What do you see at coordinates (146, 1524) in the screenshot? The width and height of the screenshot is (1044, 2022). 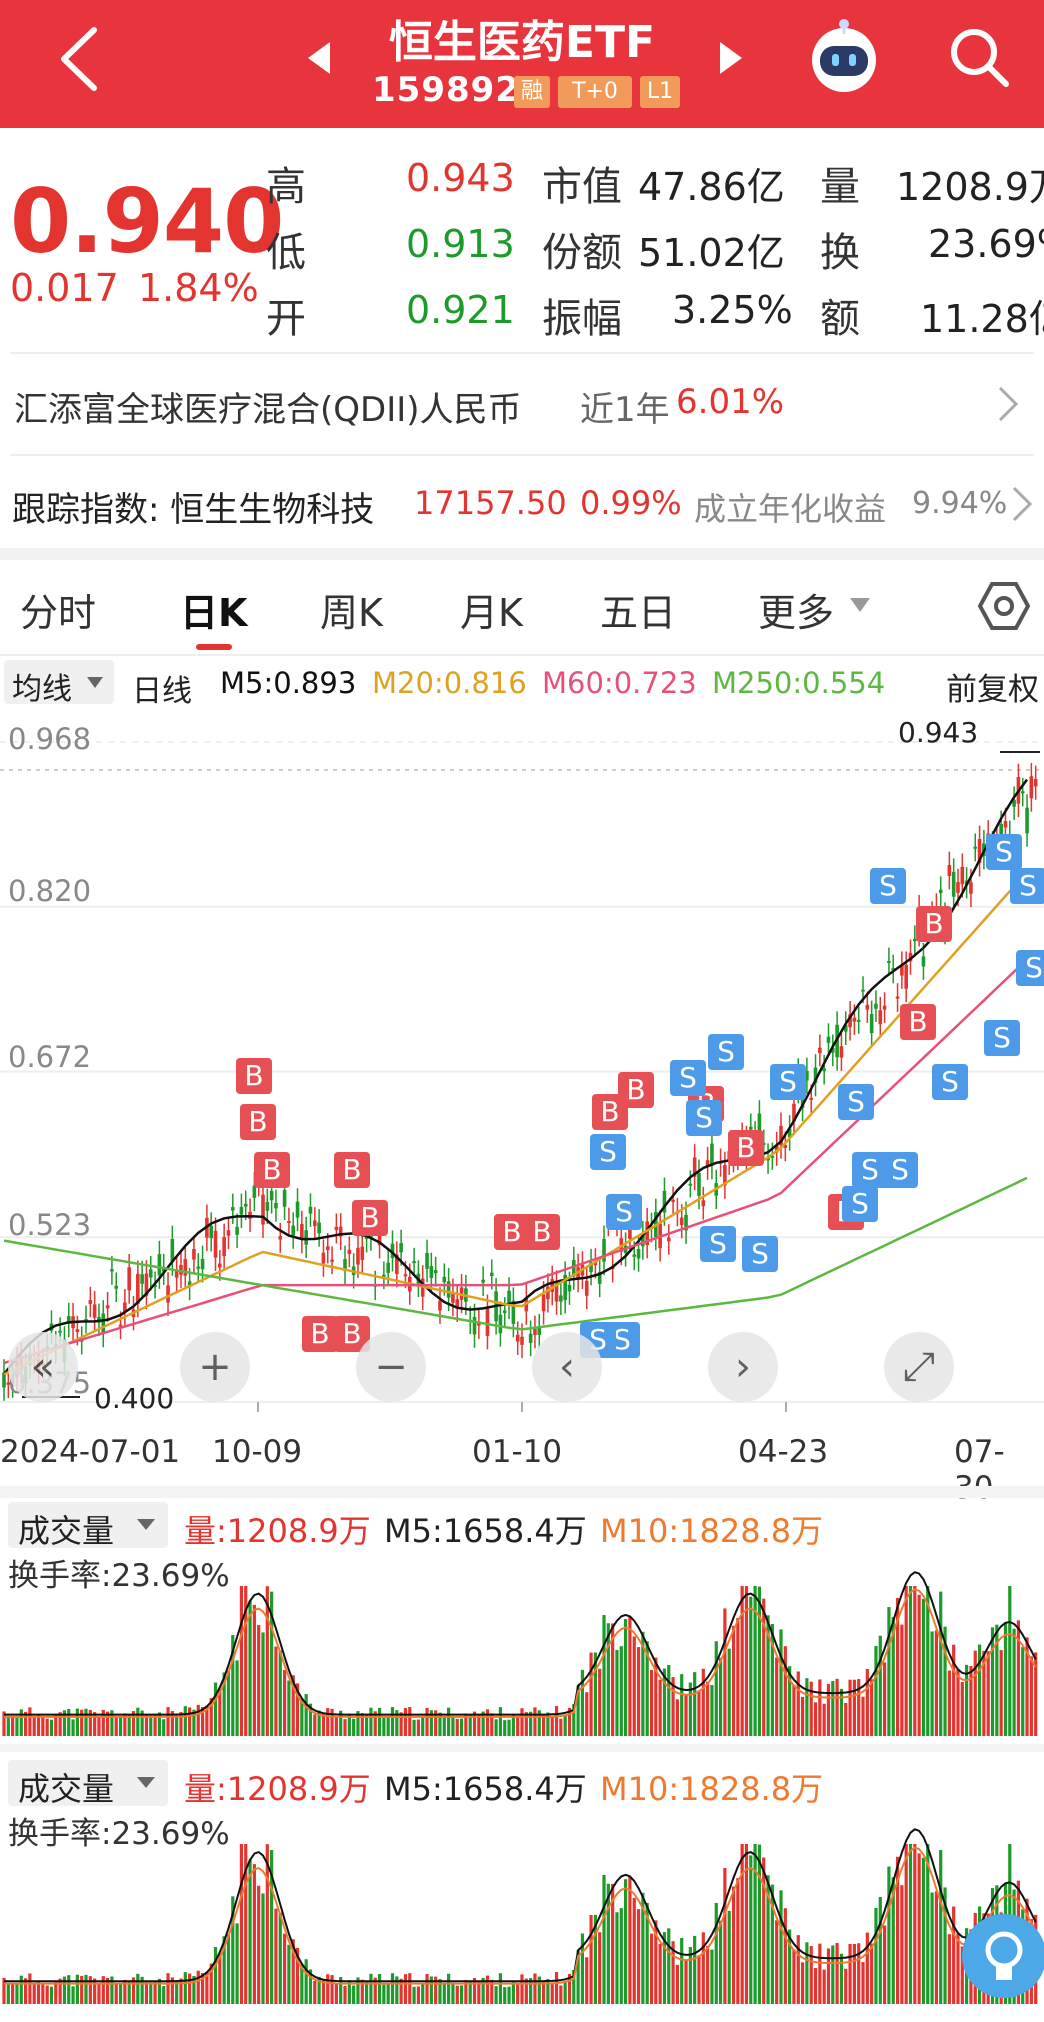 I see `dropdown-icon` at bounding box center [146, 1524].